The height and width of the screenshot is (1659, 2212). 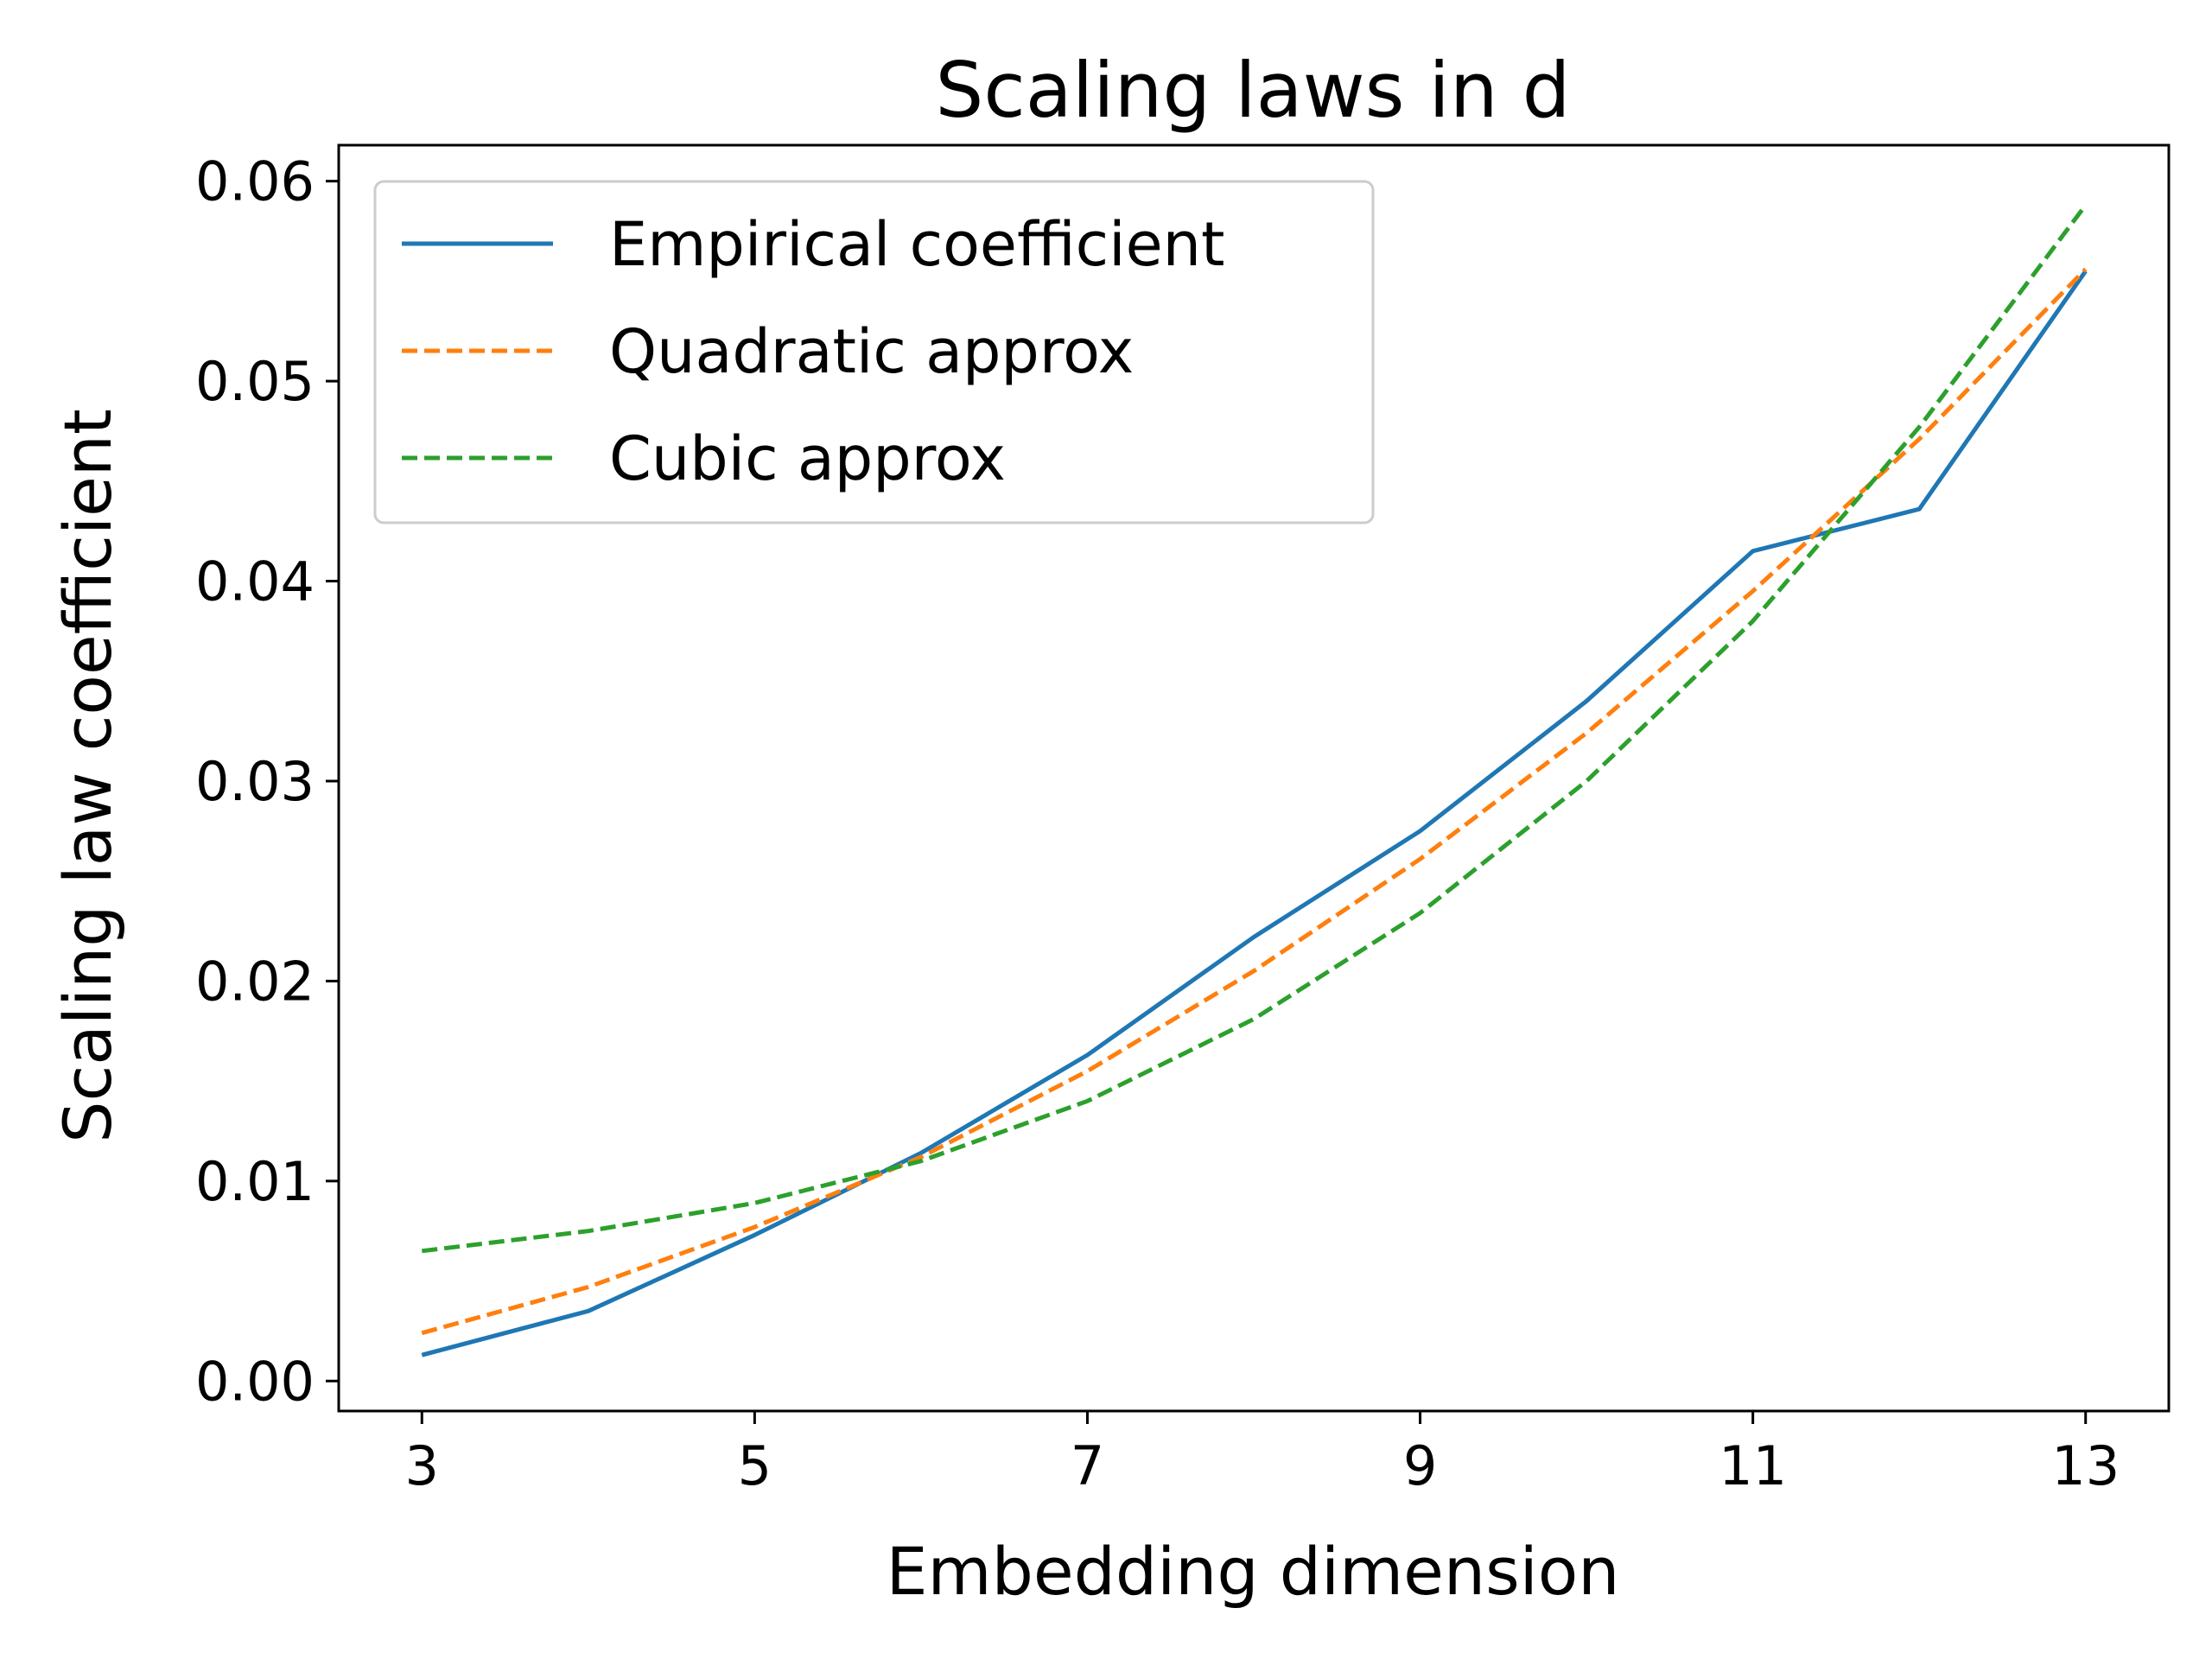 I want to click on legend-label-empirical: Empirical coefficient, so click(x=916, y=244).